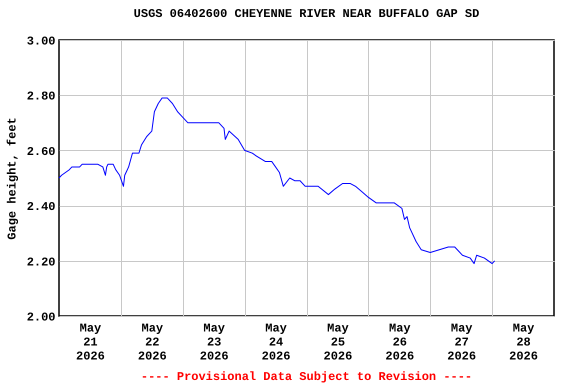 The image size is (576, 384). Describe the element at coordinates (461, 343) in the screenshot. I see `x-tick-label: May 27 2026` at that location.